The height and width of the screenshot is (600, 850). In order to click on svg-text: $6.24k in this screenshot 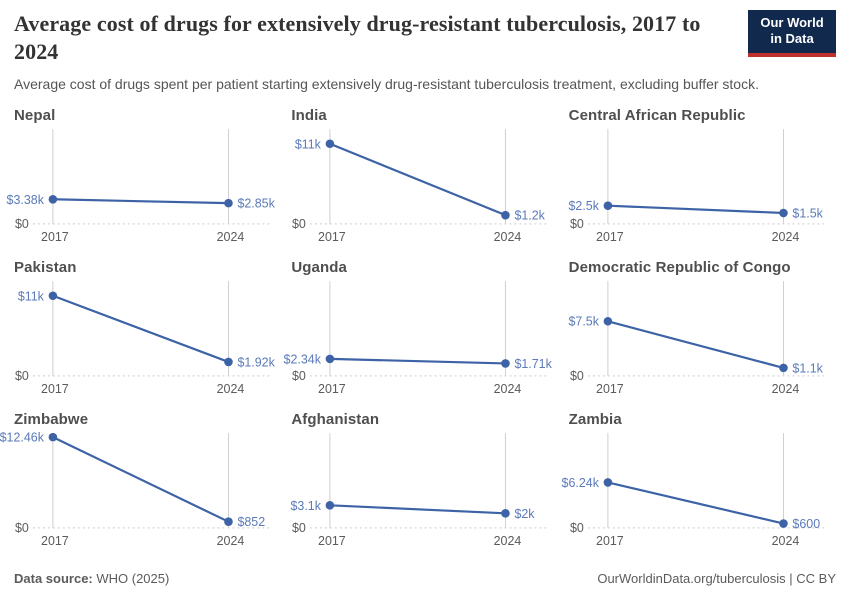, I will do `click(580, 482)`.